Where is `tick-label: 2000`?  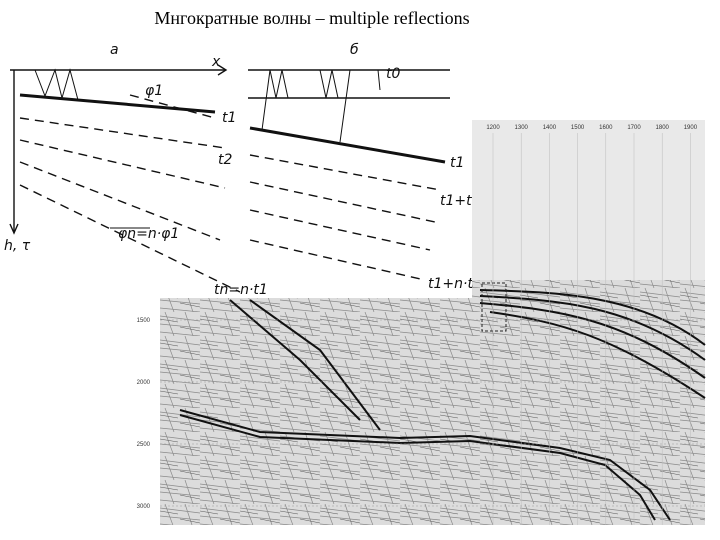 tick-label: 2000 is located at coordinates (144, 383).